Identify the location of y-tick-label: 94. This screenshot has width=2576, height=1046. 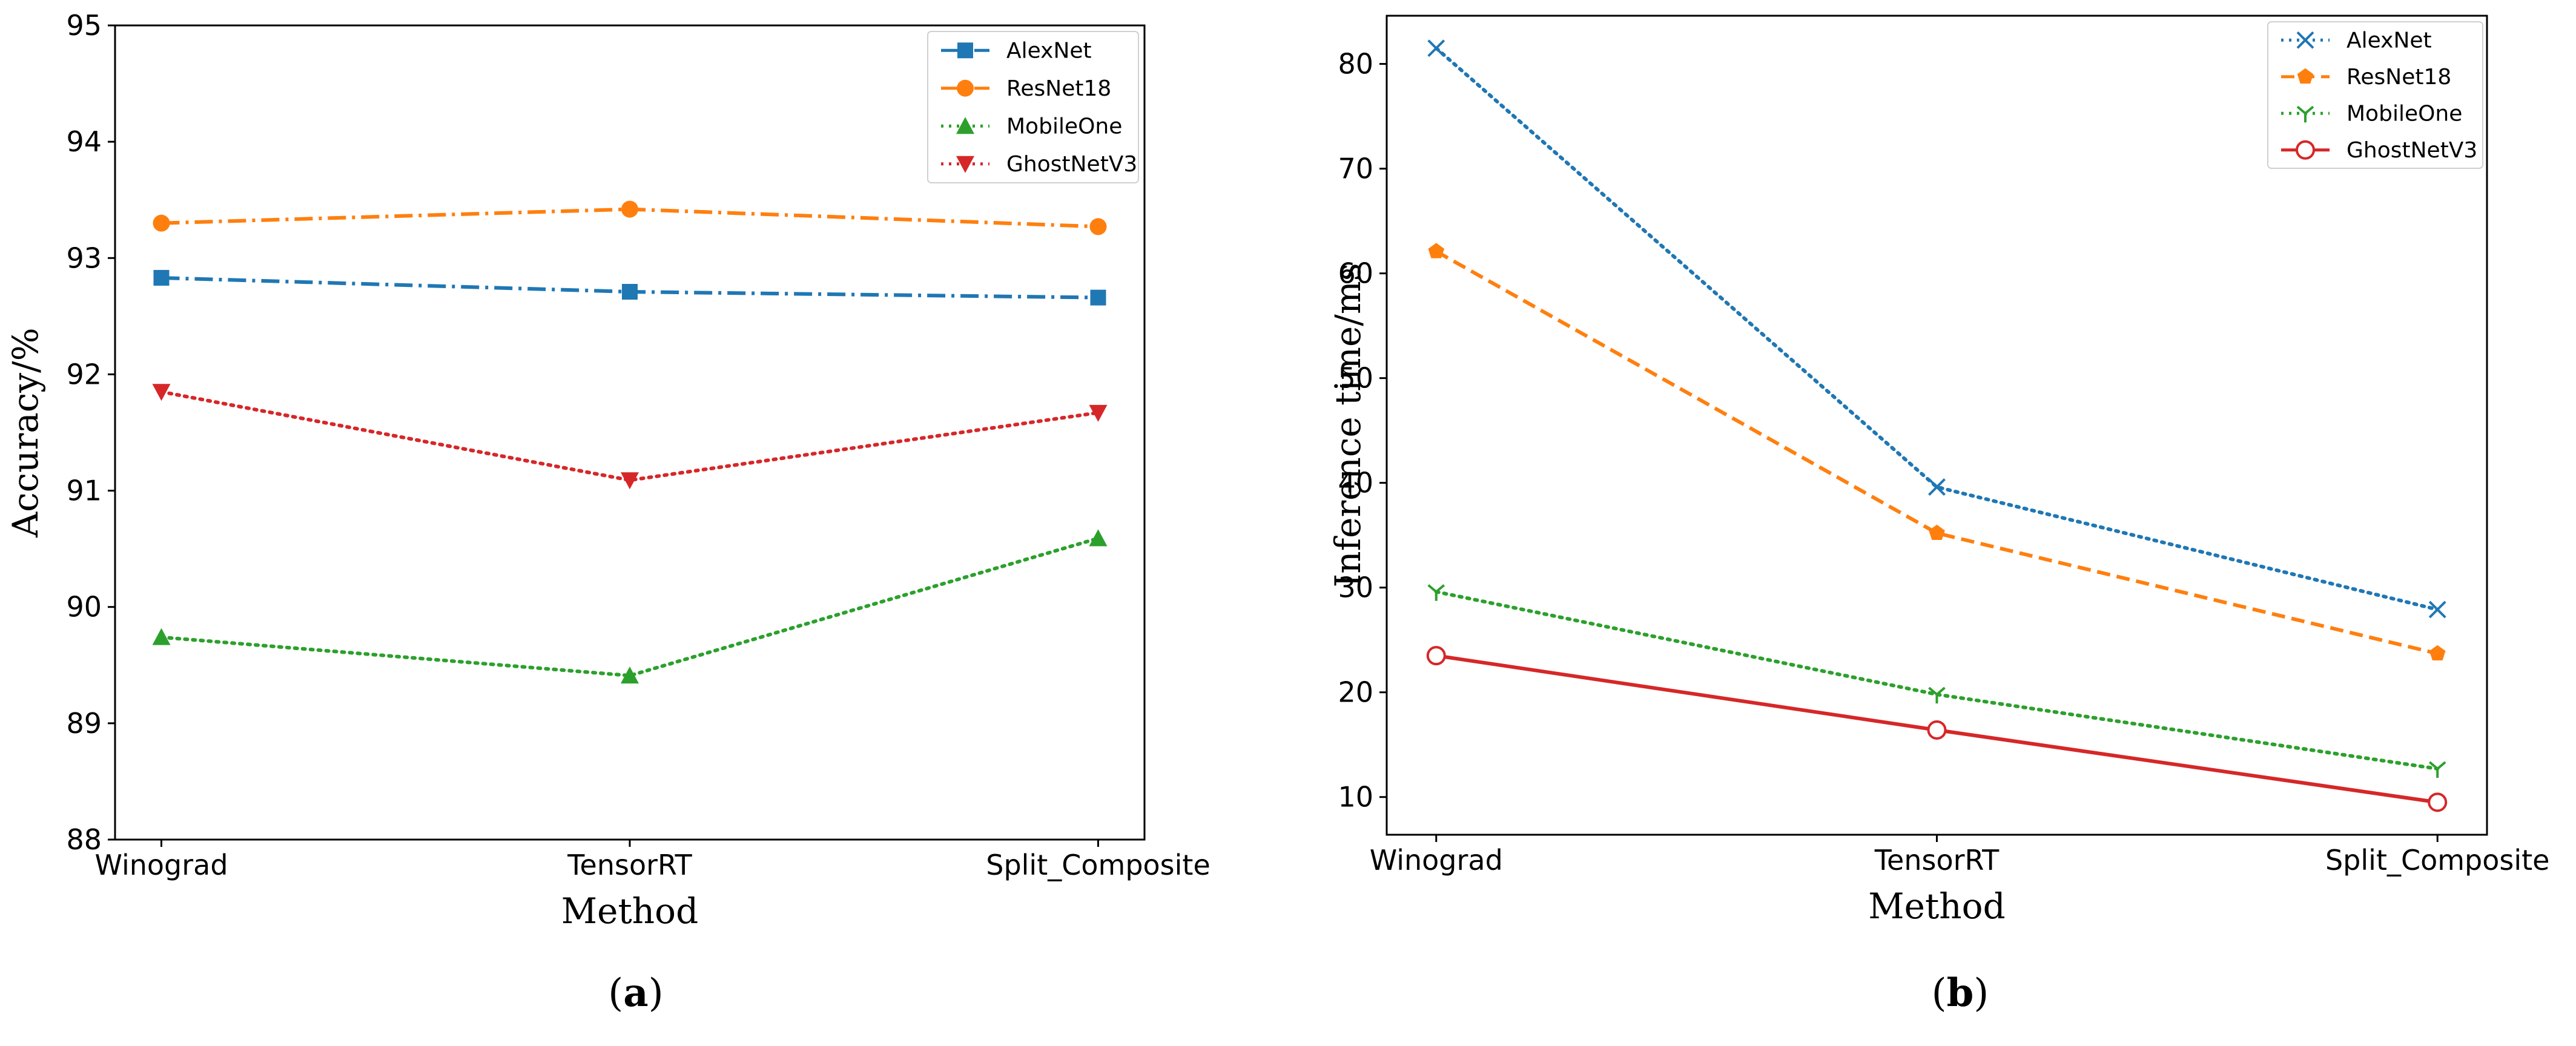
(84, 141).